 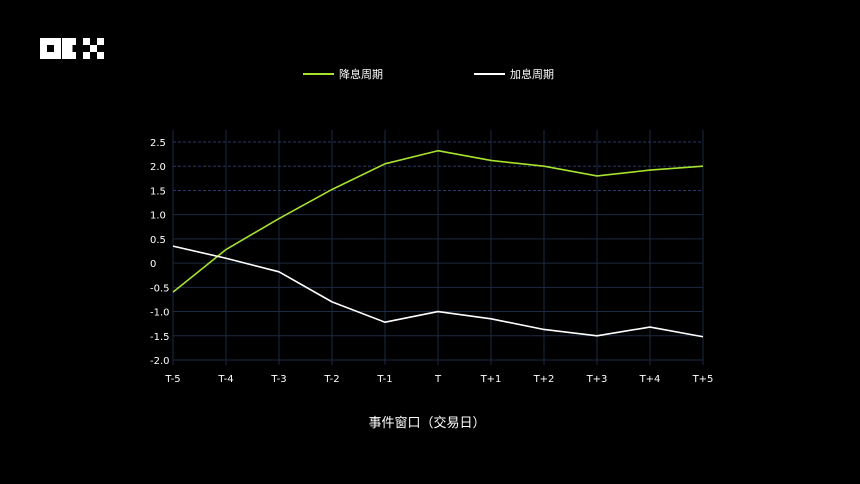 I want to click on x-axis-label: 事件窗口（交易日）, so click(x=426, y=423).